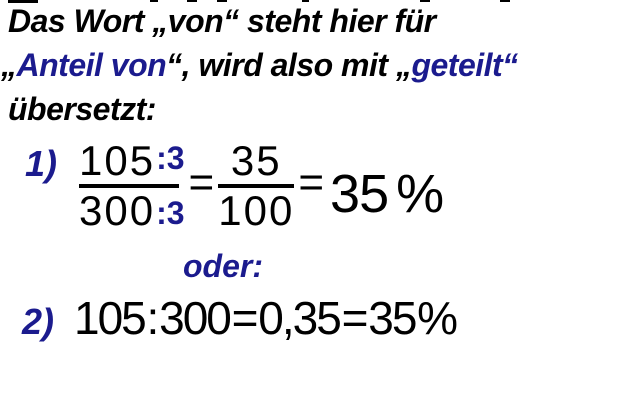 This screenshot has height=400, width=640. Describe the element at coordinates (91, 65) in the screenshot. I see `highlight-anteil-von: Anteil von` at that location.